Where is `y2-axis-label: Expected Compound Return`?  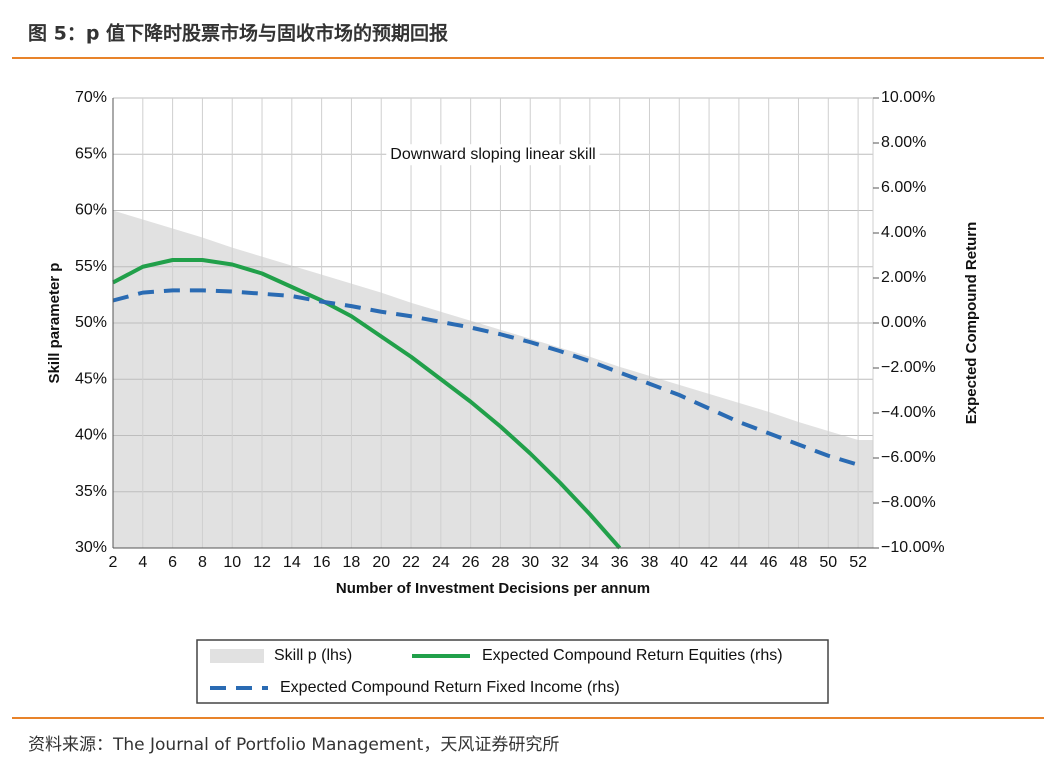
y2-axis-label: Expected Compound Return is located at coordinates (971, 323).